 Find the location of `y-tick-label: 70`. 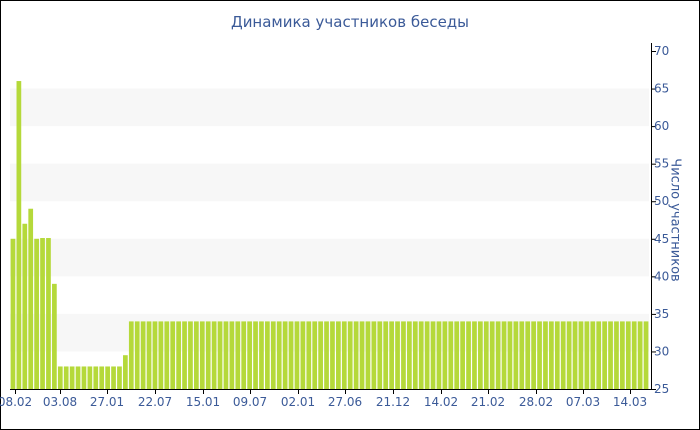

y-tick-label: 70 is located at coordinates (661, 51).